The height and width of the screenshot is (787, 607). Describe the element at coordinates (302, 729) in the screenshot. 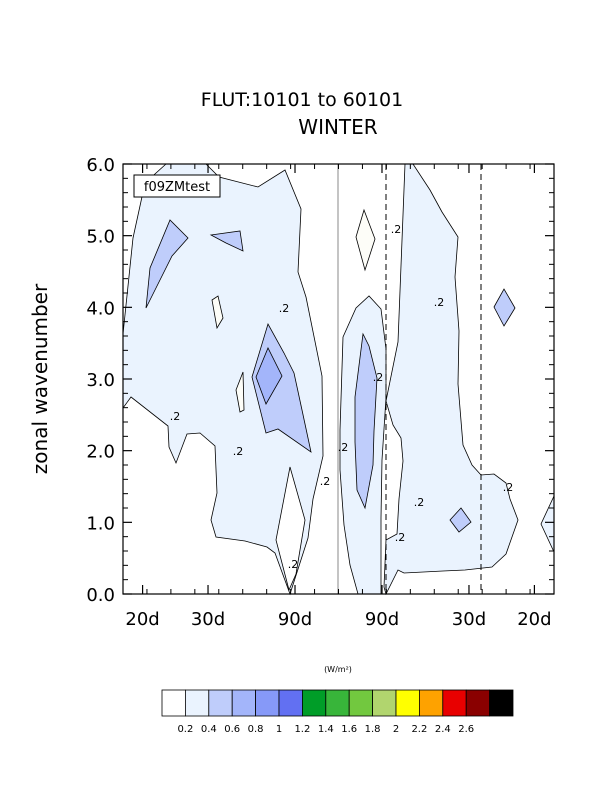

I see `colorbar-label: 1.2` at that location.